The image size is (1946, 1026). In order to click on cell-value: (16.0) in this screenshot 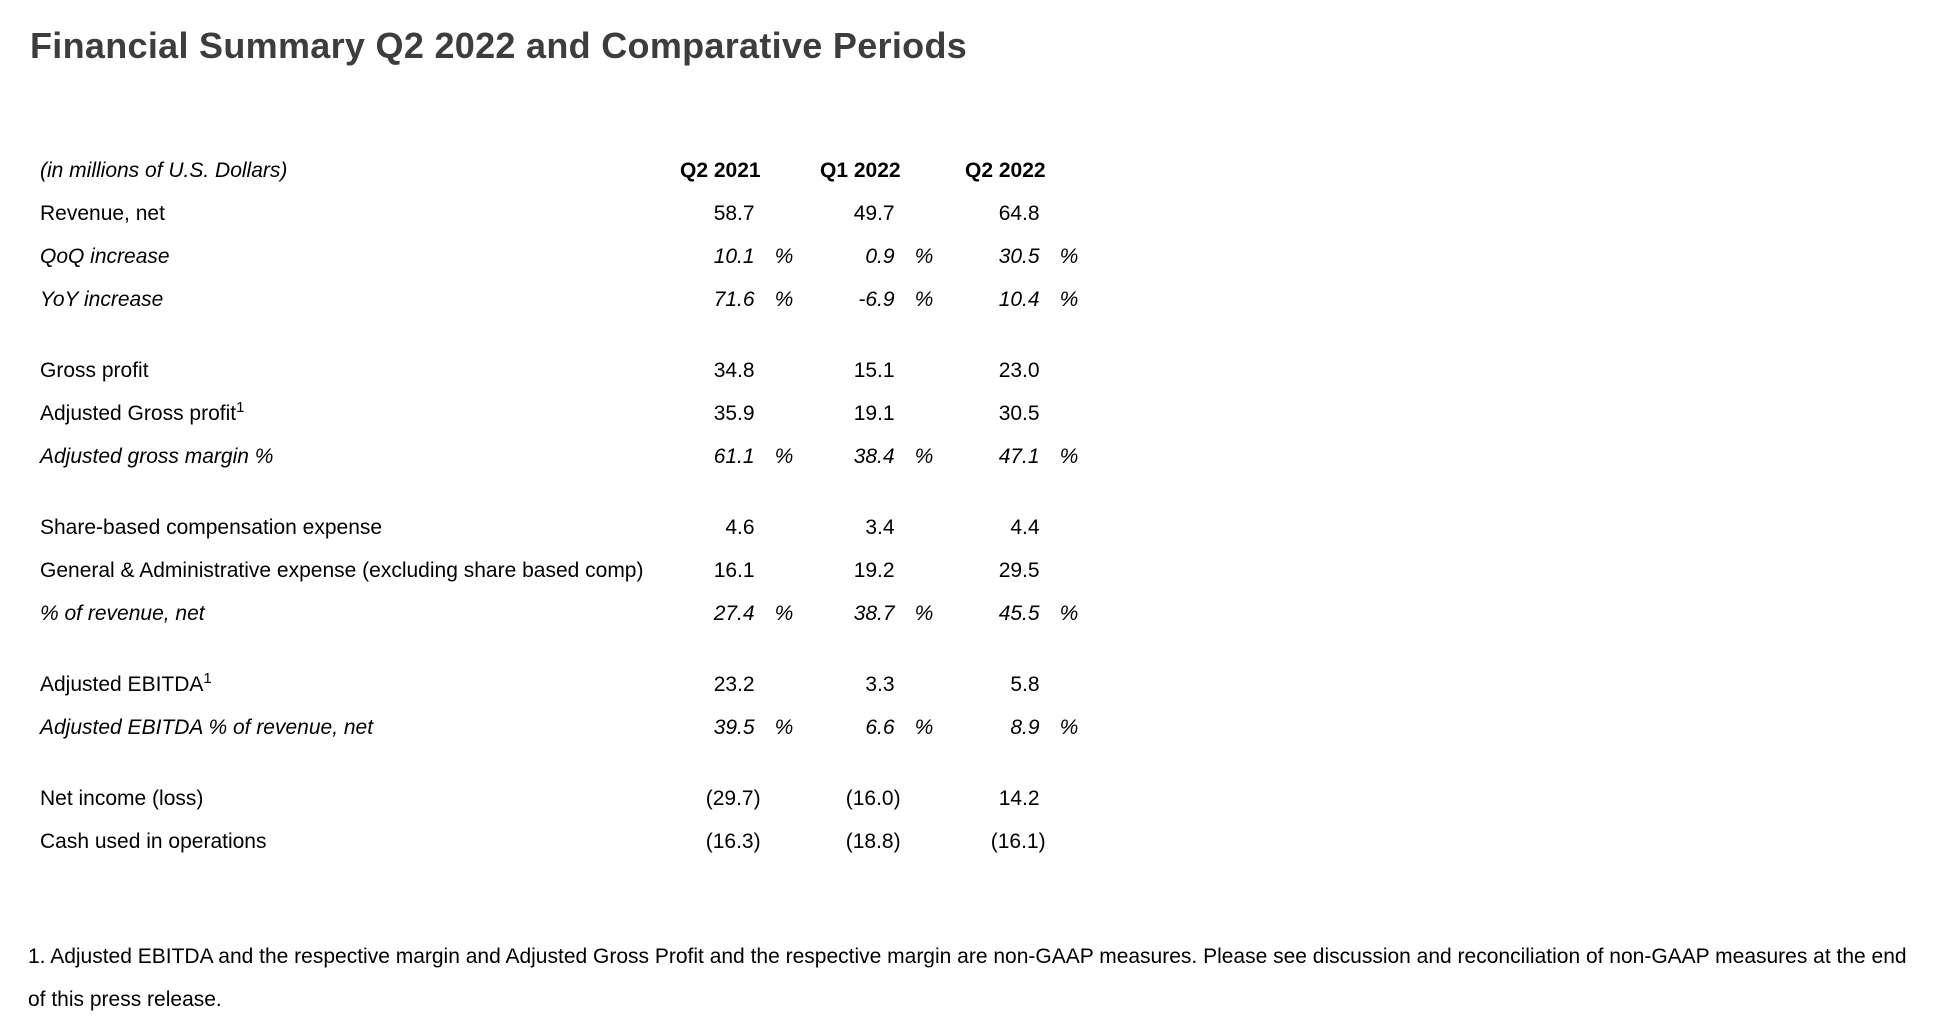, I will do `click(873, 798)`.